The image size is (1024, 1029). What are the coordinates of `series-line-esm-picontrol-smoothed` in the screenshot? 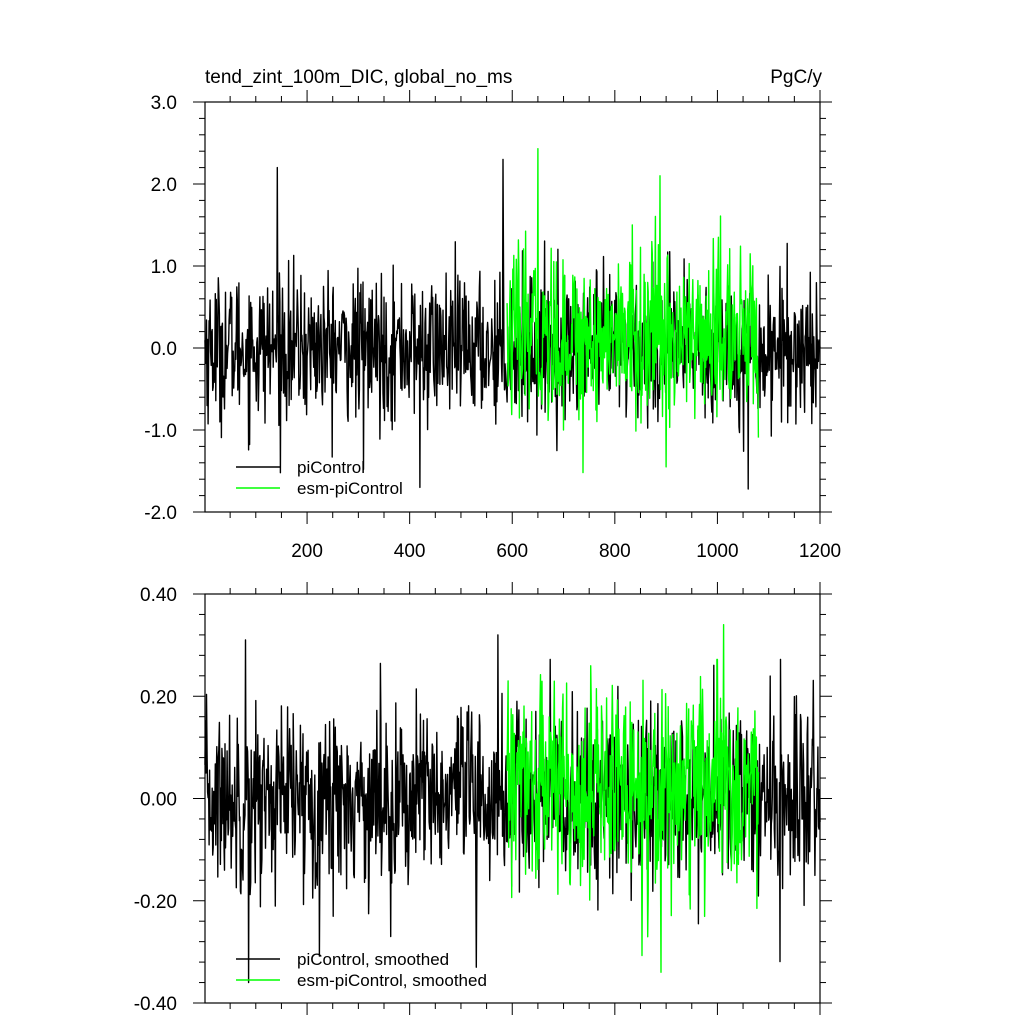 It's located at (633, 798).